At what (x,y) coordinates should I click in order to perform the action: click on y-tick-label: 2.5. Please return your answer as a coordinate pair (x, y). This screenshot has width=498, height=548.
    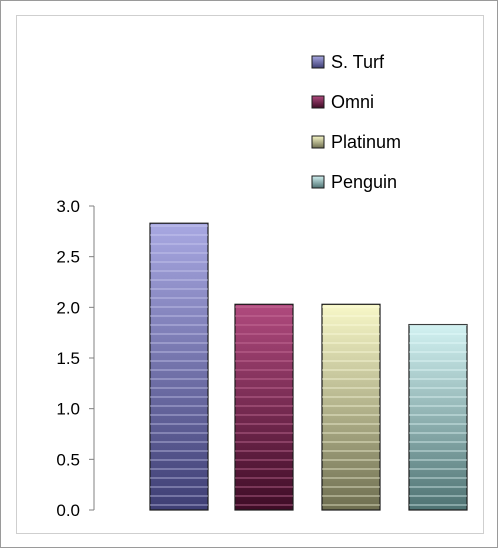
    Looking at the image, I should click on (68, 257).